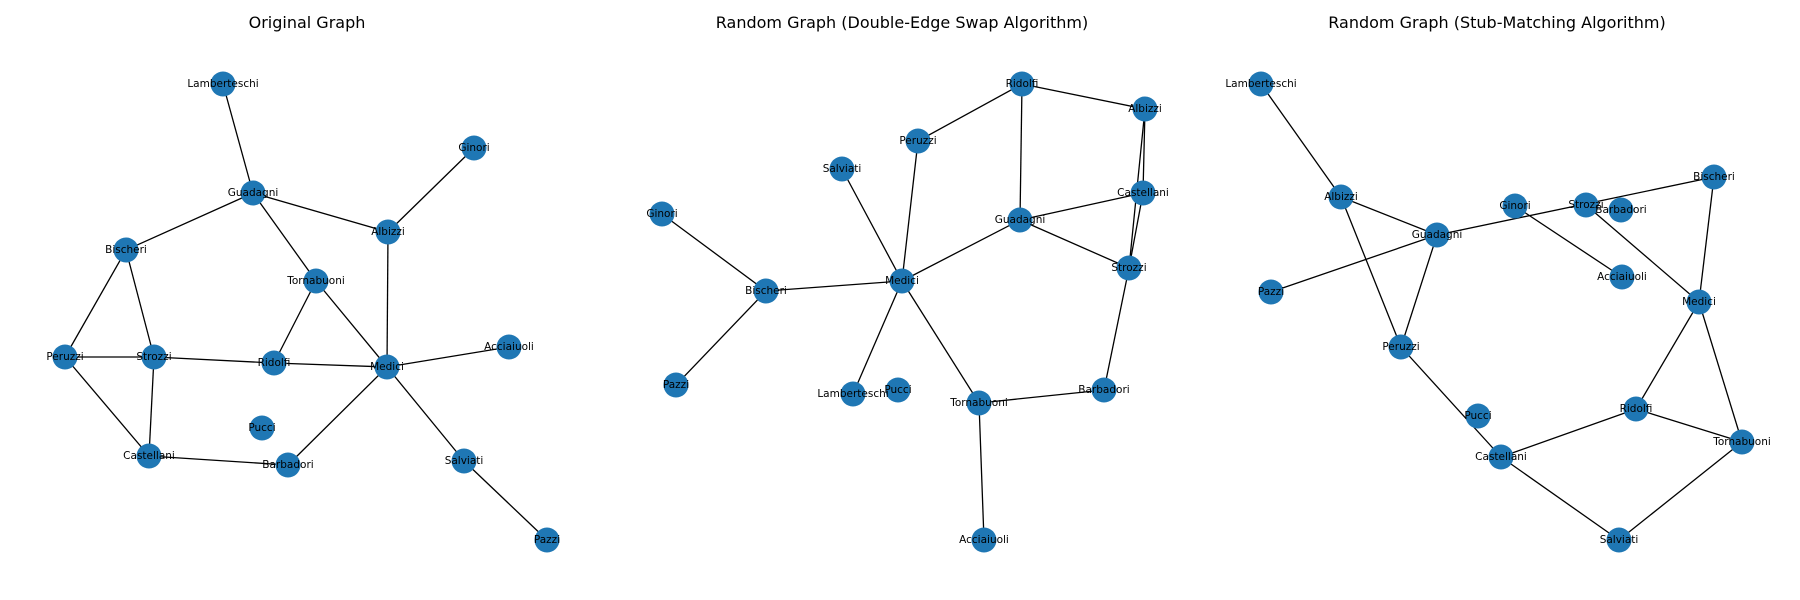 The width and height of the screenshot is (1800, 600). I want to click on panel-title: Random Graph (Stub-Matching Algorithm), so click(1496, 22).